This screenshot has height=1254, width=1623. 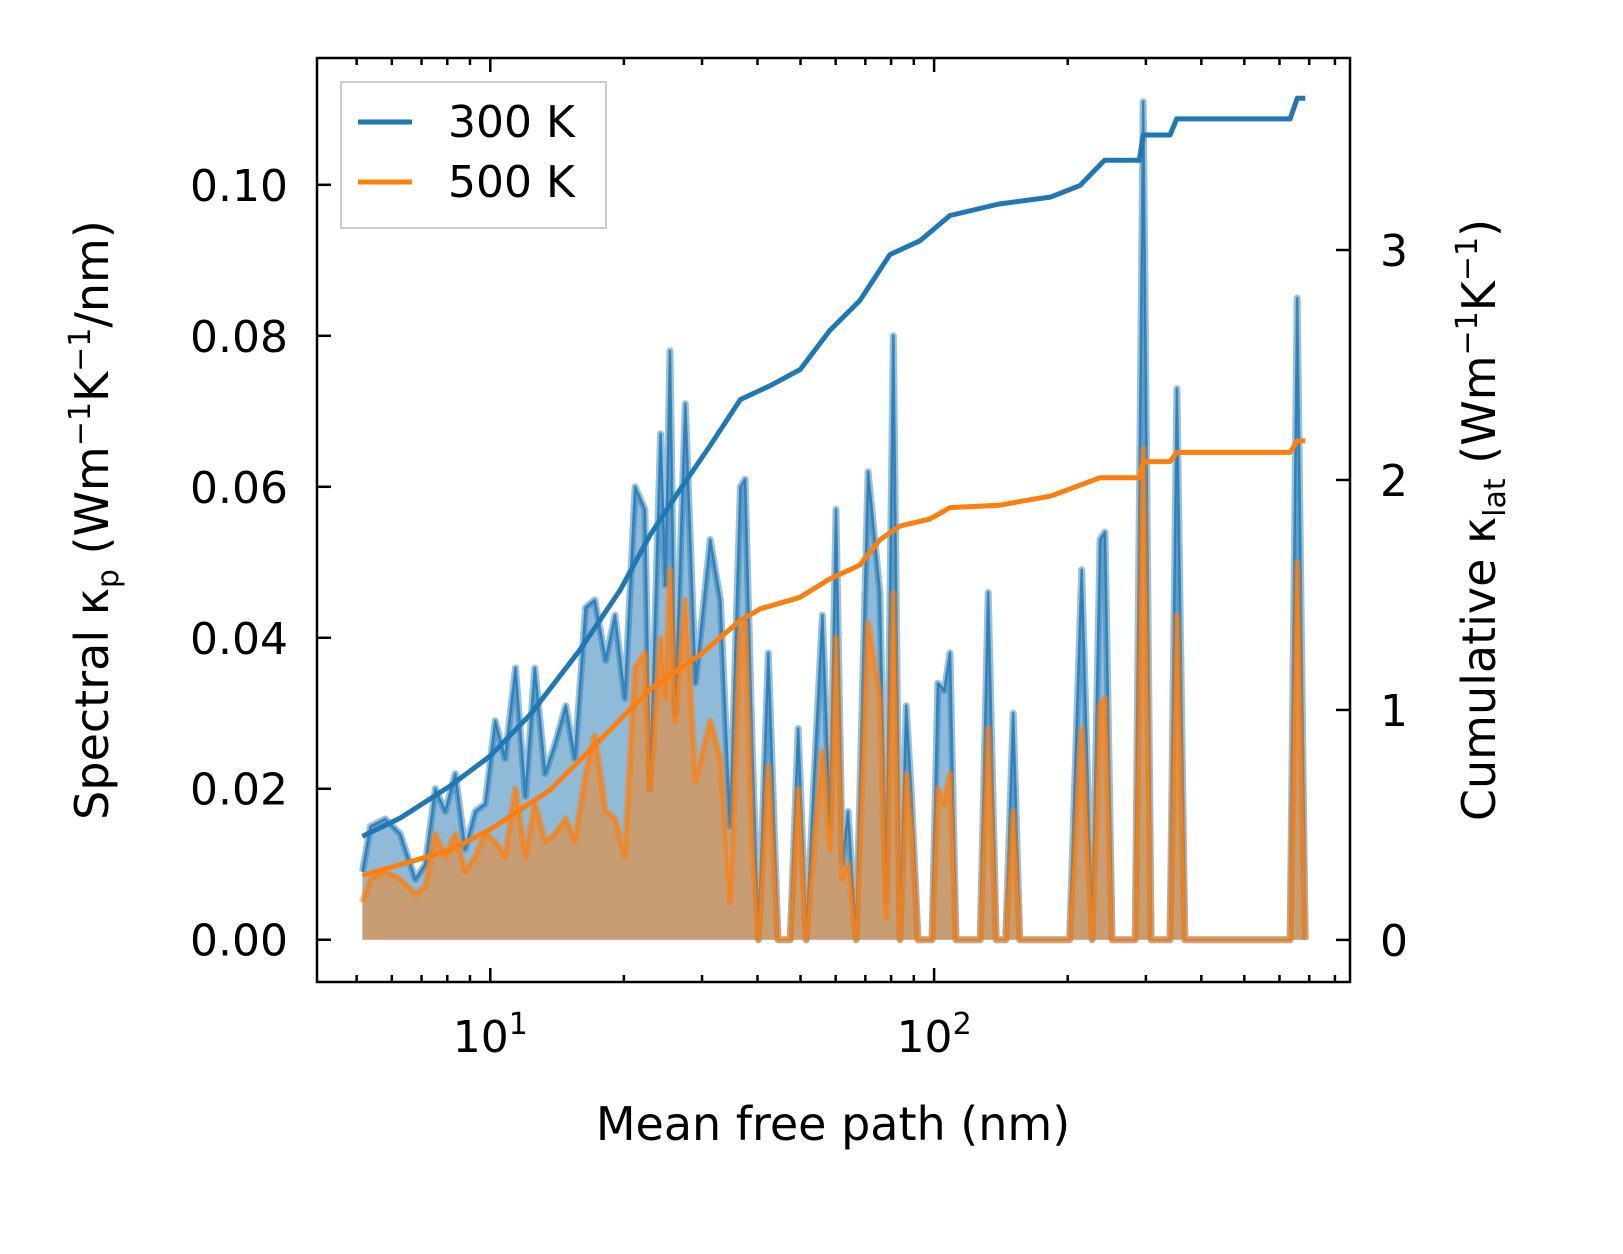 What do you see at coordinates (1479, 228) in the screenshot?
I see `label-part: )` at bounding box center [1479, 228].